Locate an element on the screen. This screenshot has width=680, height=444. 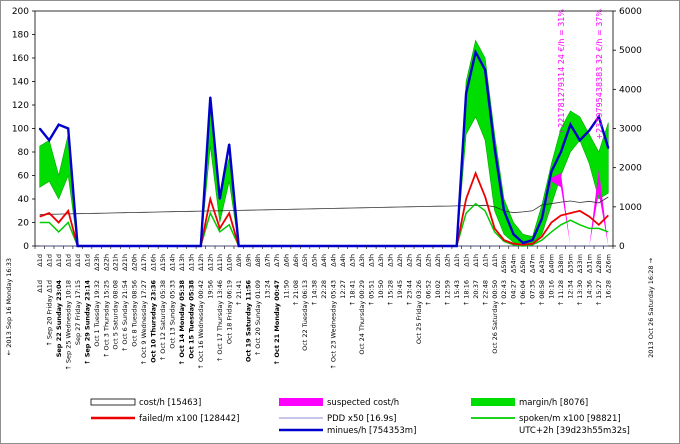
legend-item: failed/m x100 [128442] is located at coordinates (165, 419).